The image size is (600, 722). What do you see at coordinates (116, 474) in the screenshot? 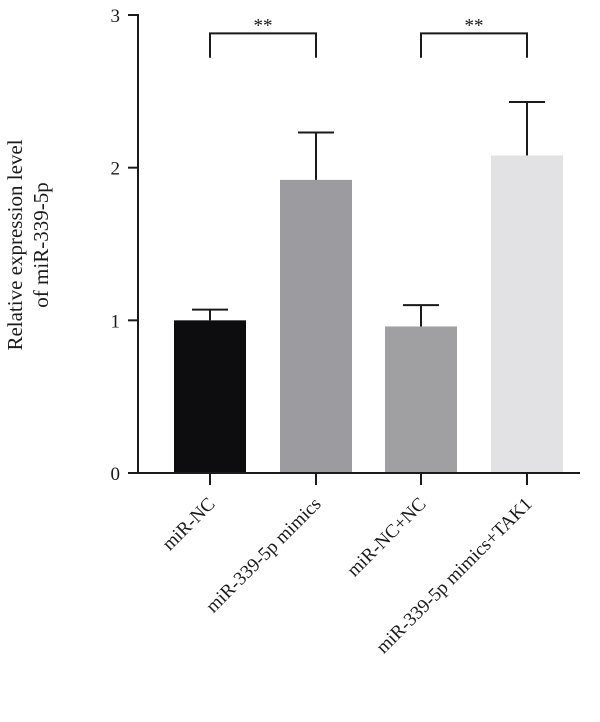
I see `y-tick-label: 0` at bounding box center [116, 474].